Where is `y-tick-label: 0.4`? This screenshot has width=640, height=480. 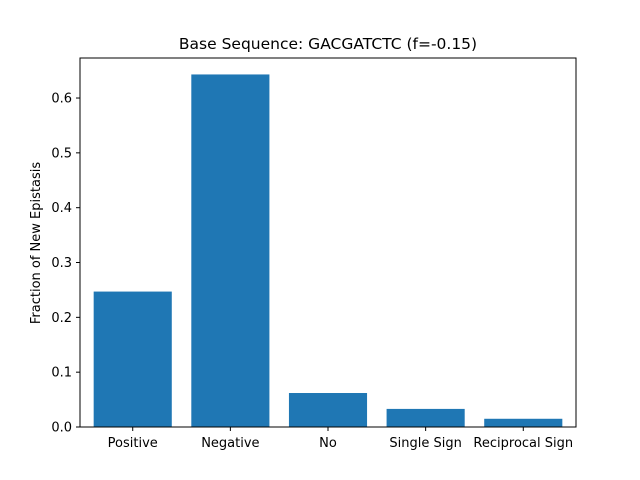 y-tick-label: 0.4 is located at coordinates (61, 208).